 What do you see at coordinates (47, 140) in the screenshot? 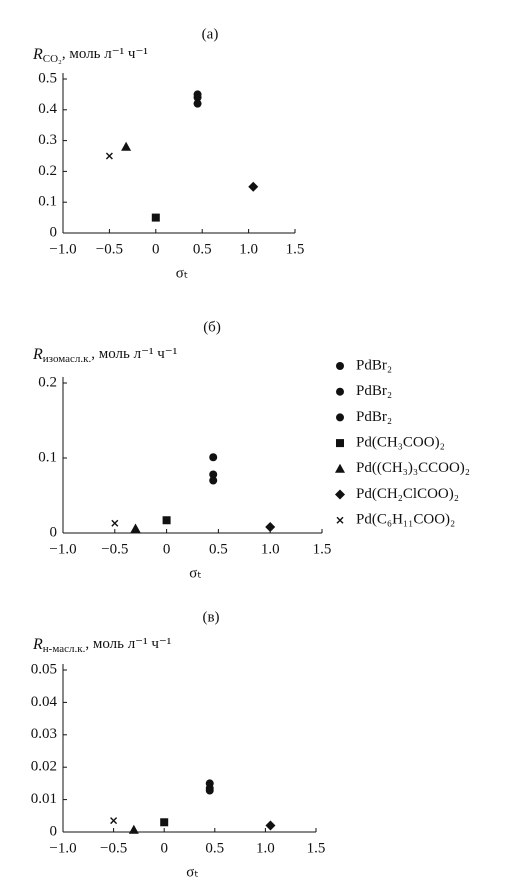
I see `y-tick-label: 0.3` at bounding box center [47, 140].